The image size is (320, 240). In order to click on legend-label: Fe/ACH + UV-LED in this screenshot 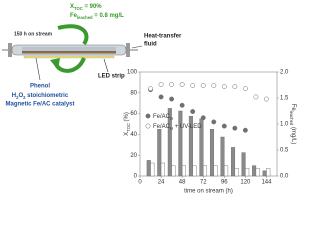, I will do `click(177, 127)`.